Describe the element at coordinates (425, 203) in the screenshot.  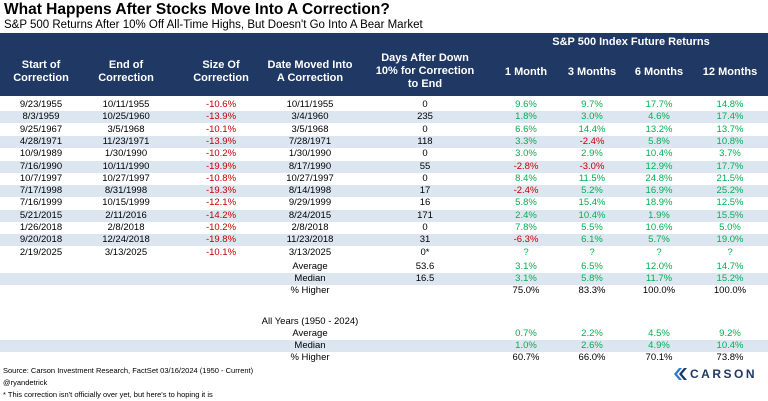
I see `table-cell: 16` at that location.